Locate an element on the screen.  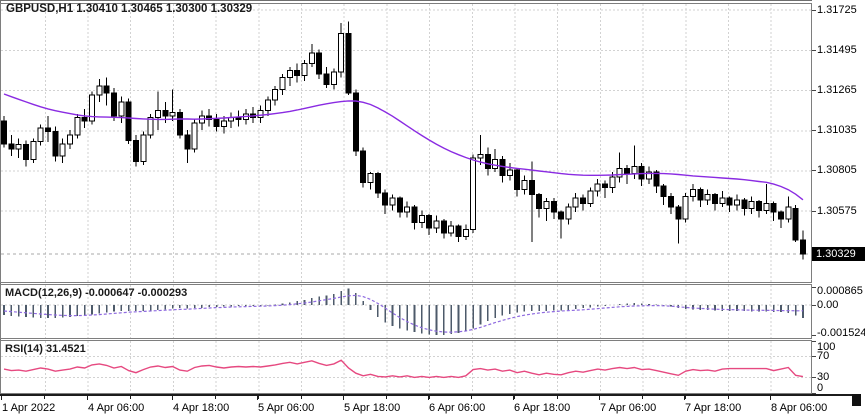
rsi-axis-tick is located at coordinates (814, 393).